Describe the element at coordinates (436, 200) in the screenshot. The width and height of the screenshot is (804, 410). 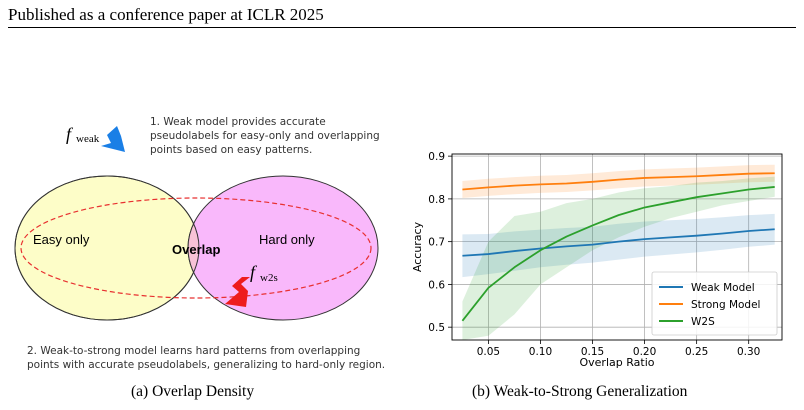
I see `y-tick-label: 0.8` at that location.